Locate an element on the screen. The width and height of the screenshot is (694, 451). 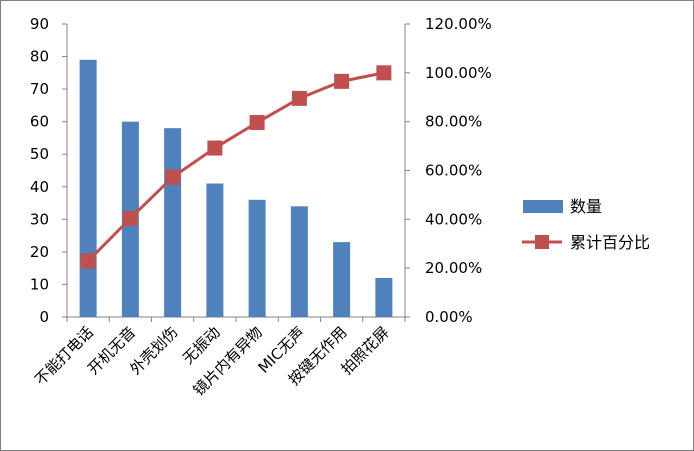
legend-label-line: 累计百分比 is located at coordinates (610, 242).